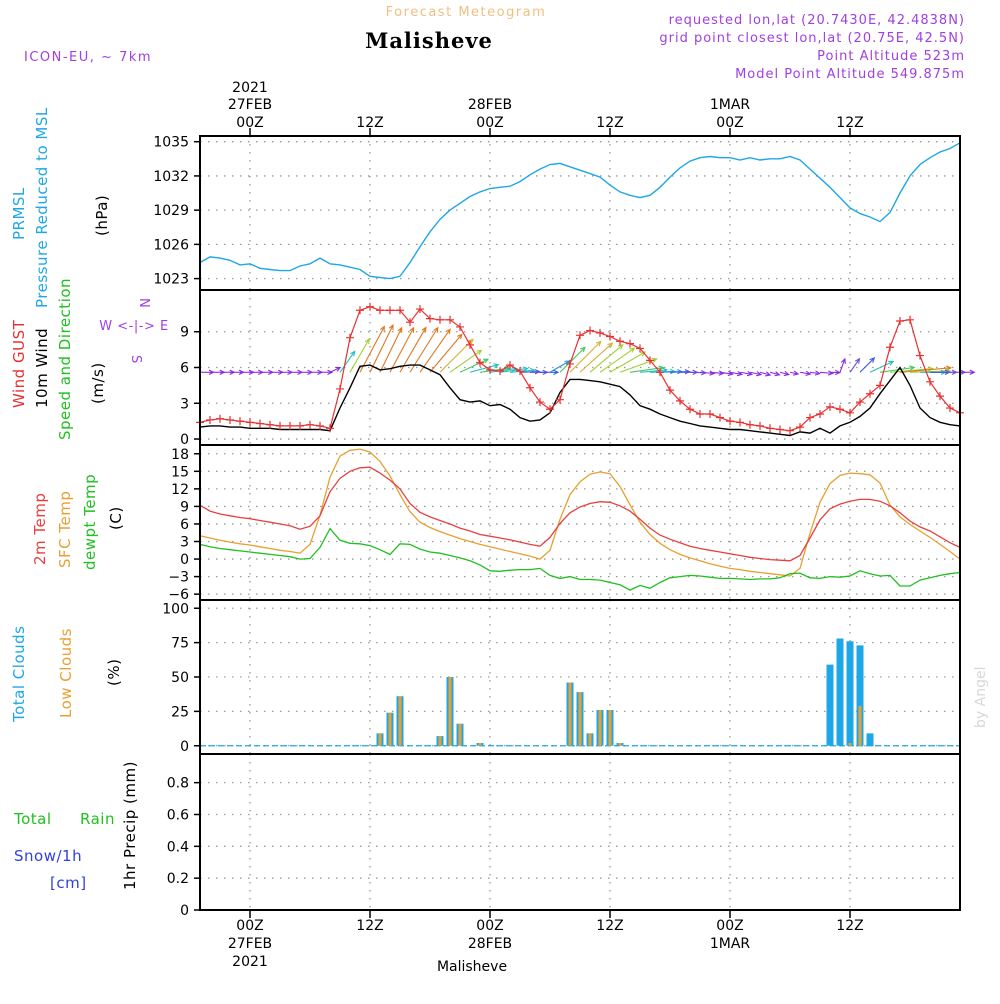  I want to click on y-tick-label: 0.6, so click(178, 815).